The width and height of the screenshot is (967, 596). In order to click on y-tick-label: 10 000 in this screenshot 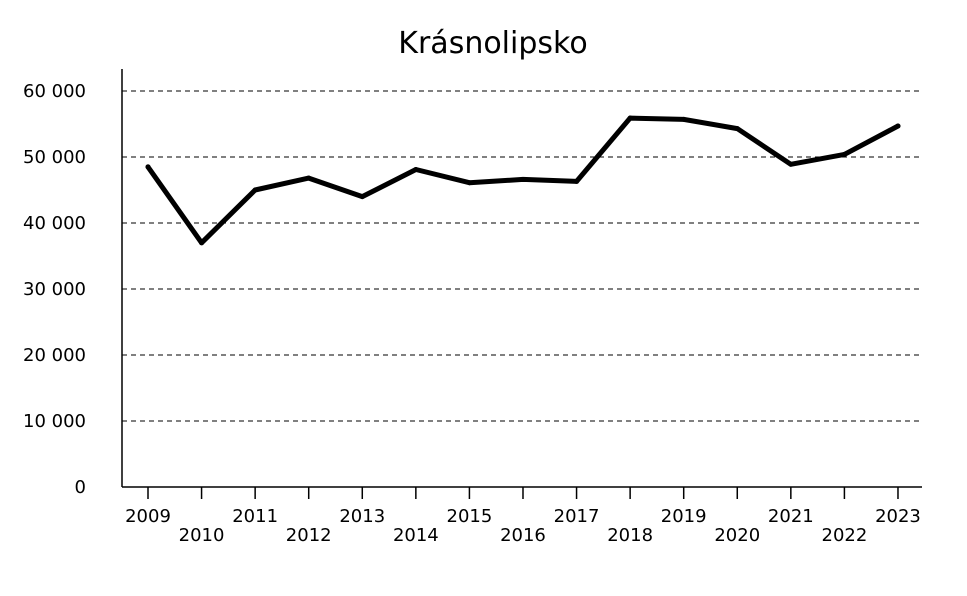, I will do `click(54, 421)`.